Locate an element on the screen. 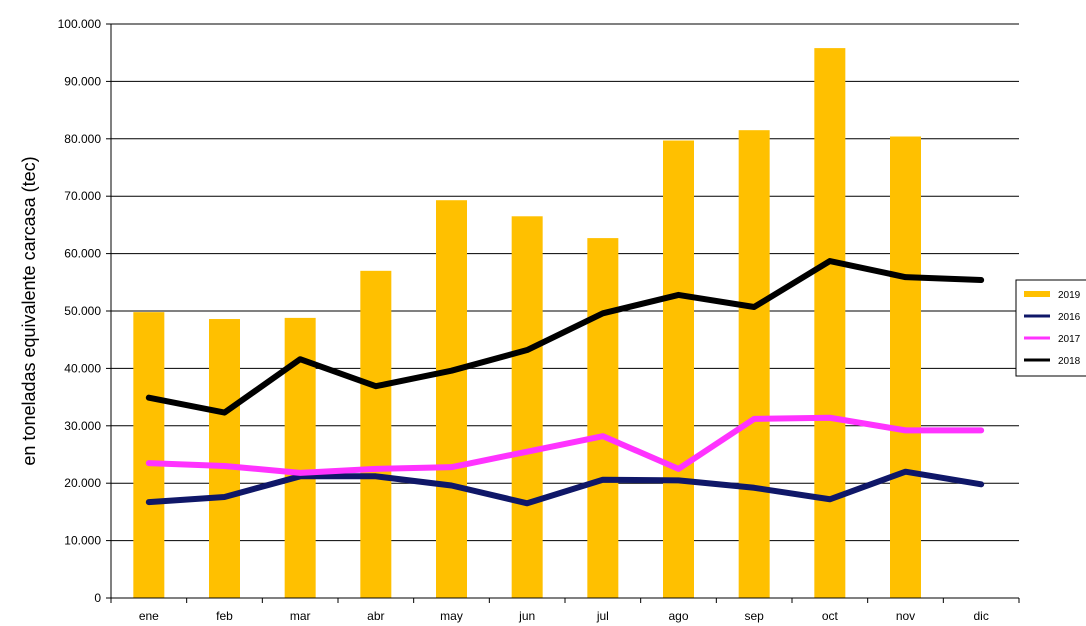 The image size is (1086, 626). legend-label-2018: 2018 is located at coordinates (1069, 361).